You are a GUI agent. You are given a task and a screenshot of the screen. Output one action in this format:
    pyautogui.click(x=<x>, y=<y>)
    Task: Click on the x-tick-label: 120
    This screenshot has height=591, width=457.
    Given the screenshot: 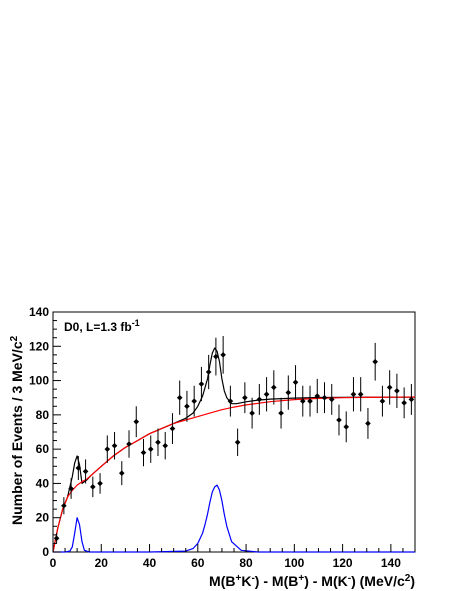 What is the action you would take?
    pyautogui.click(x=343, y=563)
    